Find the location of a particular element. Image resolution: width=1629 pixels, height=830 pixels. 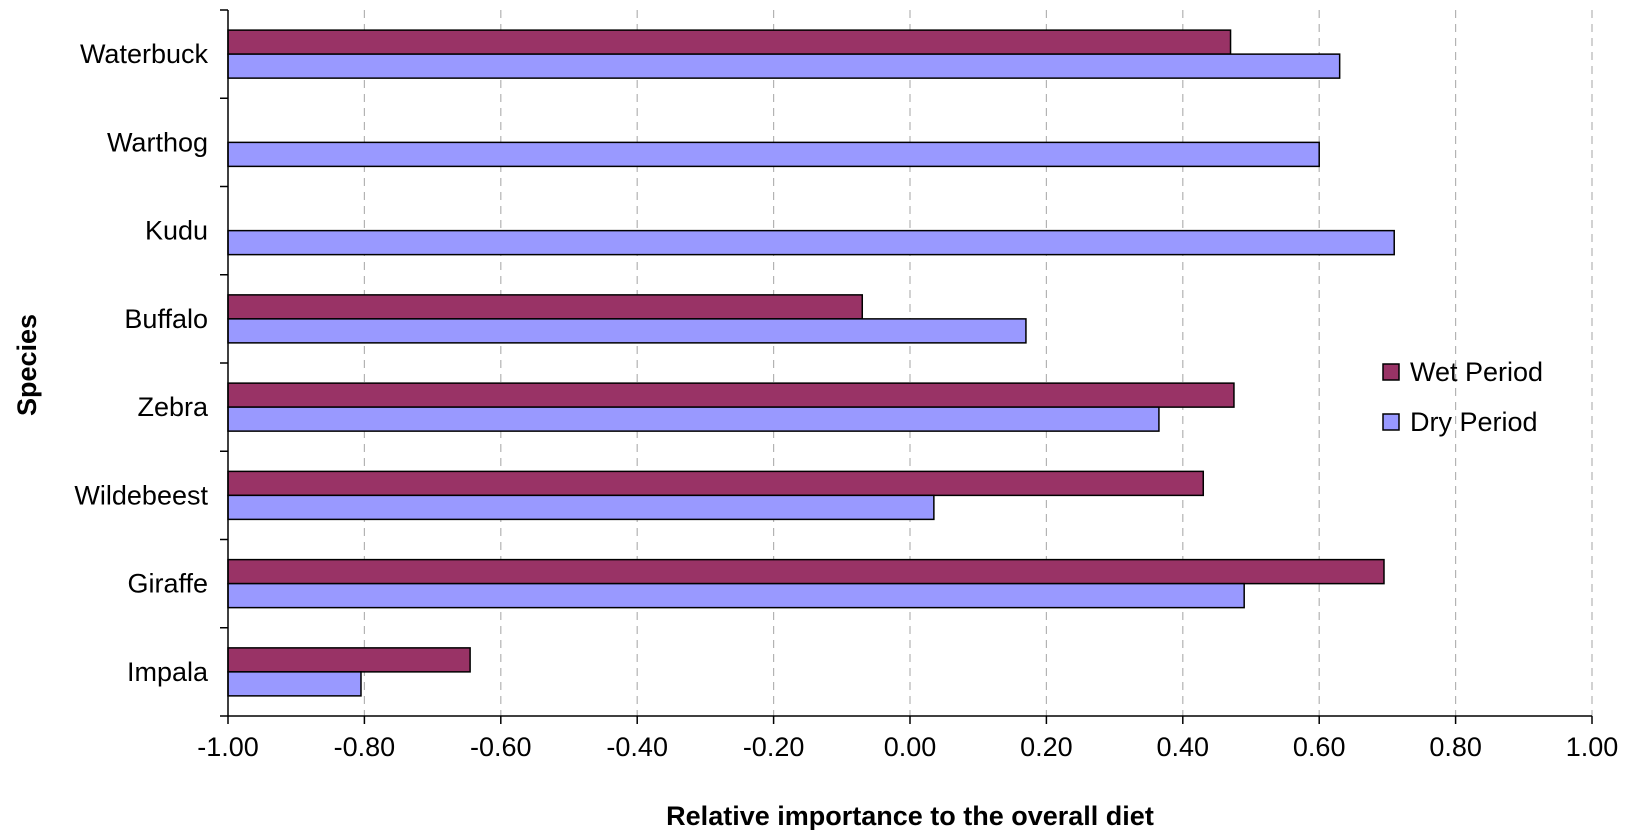

x-tick-label: -0.80 is located at coordinates (365, 747).